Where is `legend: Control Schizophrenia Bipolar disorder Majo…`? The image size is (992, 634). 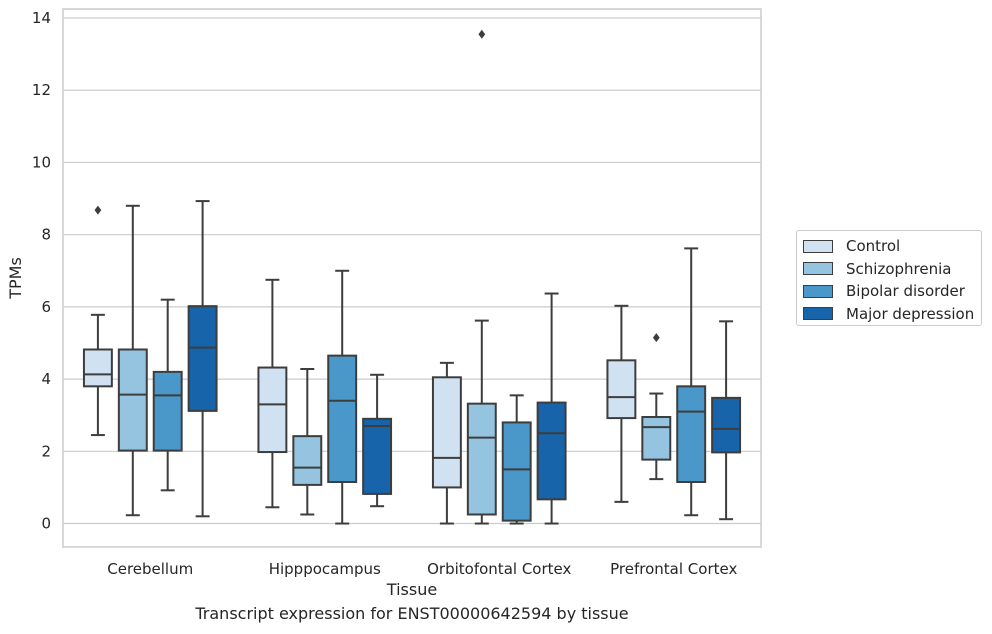 legend: Control Schizophrenia Bipolar disorder Majo… is located at coordinates (889, 278).